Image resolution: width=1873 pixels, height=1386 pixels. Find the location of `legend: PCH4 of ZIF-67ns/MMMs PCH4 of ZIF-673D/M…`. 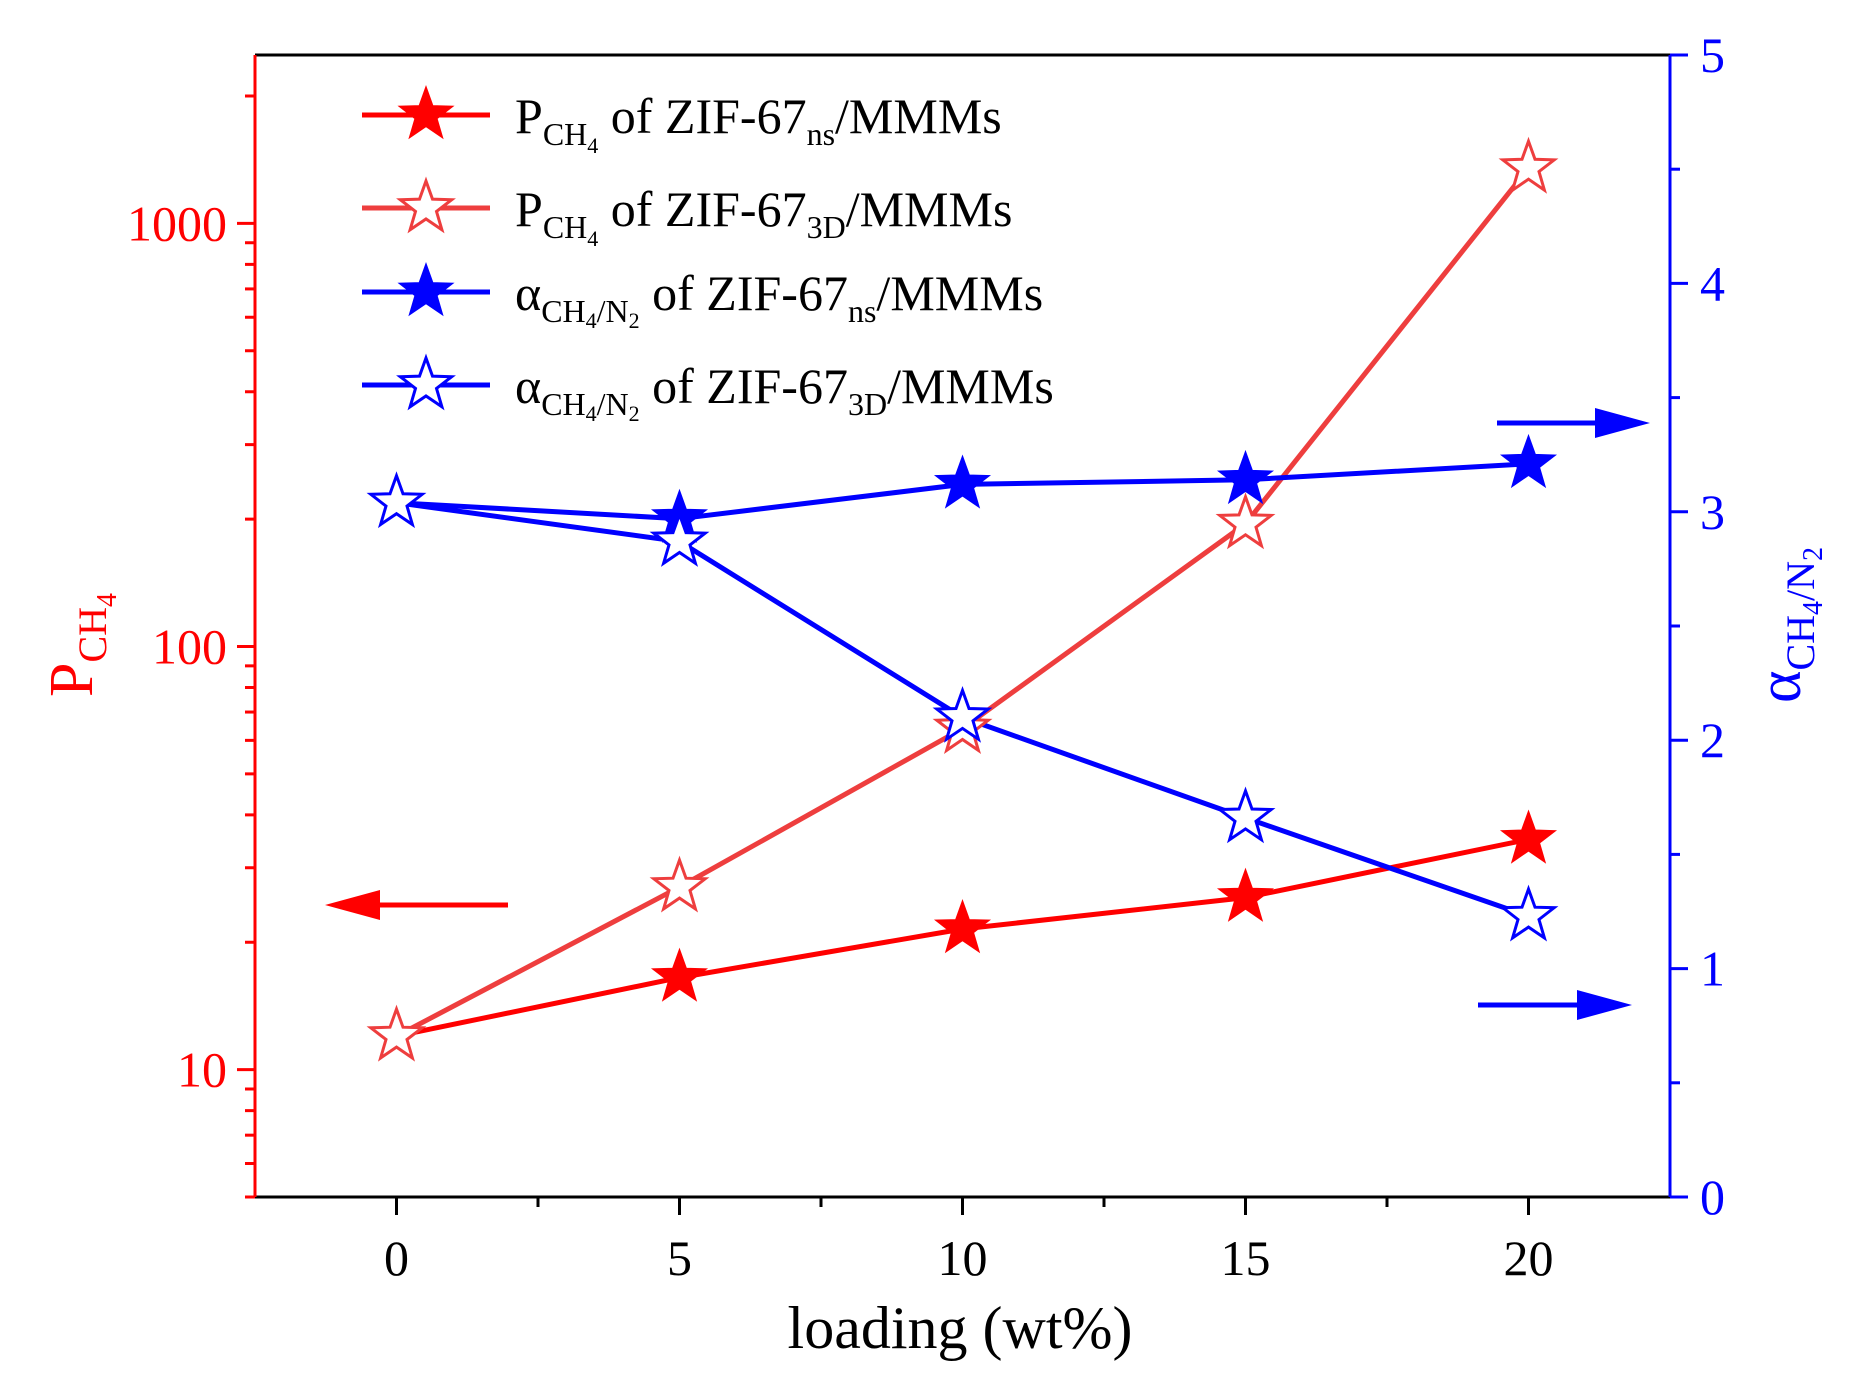

legend: PCH4 of ZIF-67ns/MMMs PCH4 of ZIF-673D/M… is located at coordinates (708, 255).